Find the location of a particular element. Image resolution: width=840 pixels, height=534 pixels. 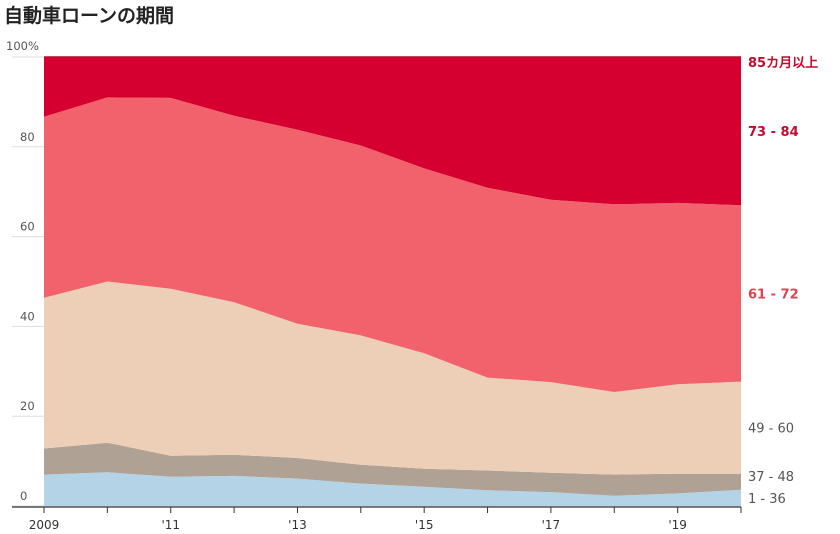

x-axis: 2009 '11 '13 '15 '17 '19 is located at coordinates (377, 519).